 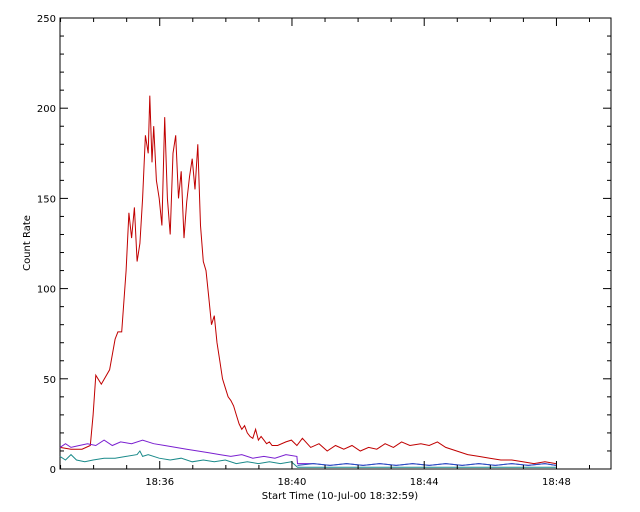 What do you see at coordinates (424, 482) in the screenshot?
I see `x-tick-label-2: 18:44` at bounding box center [424, 482].